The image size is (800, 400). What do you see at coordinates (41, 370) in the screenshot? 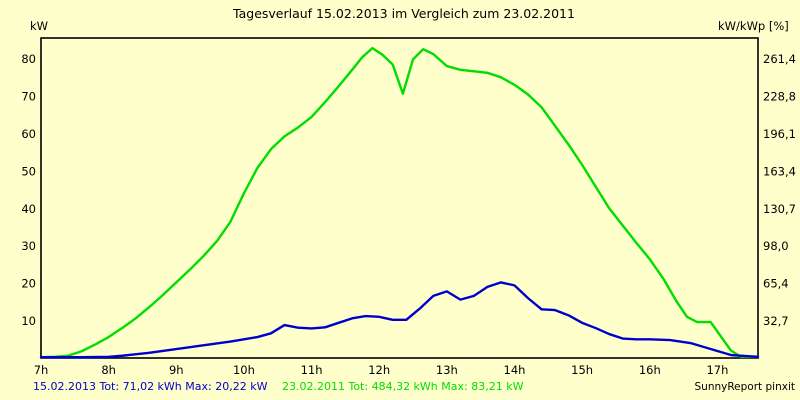
I see `x-axis-tick-label: 7h` at bounding box center [41, 370].